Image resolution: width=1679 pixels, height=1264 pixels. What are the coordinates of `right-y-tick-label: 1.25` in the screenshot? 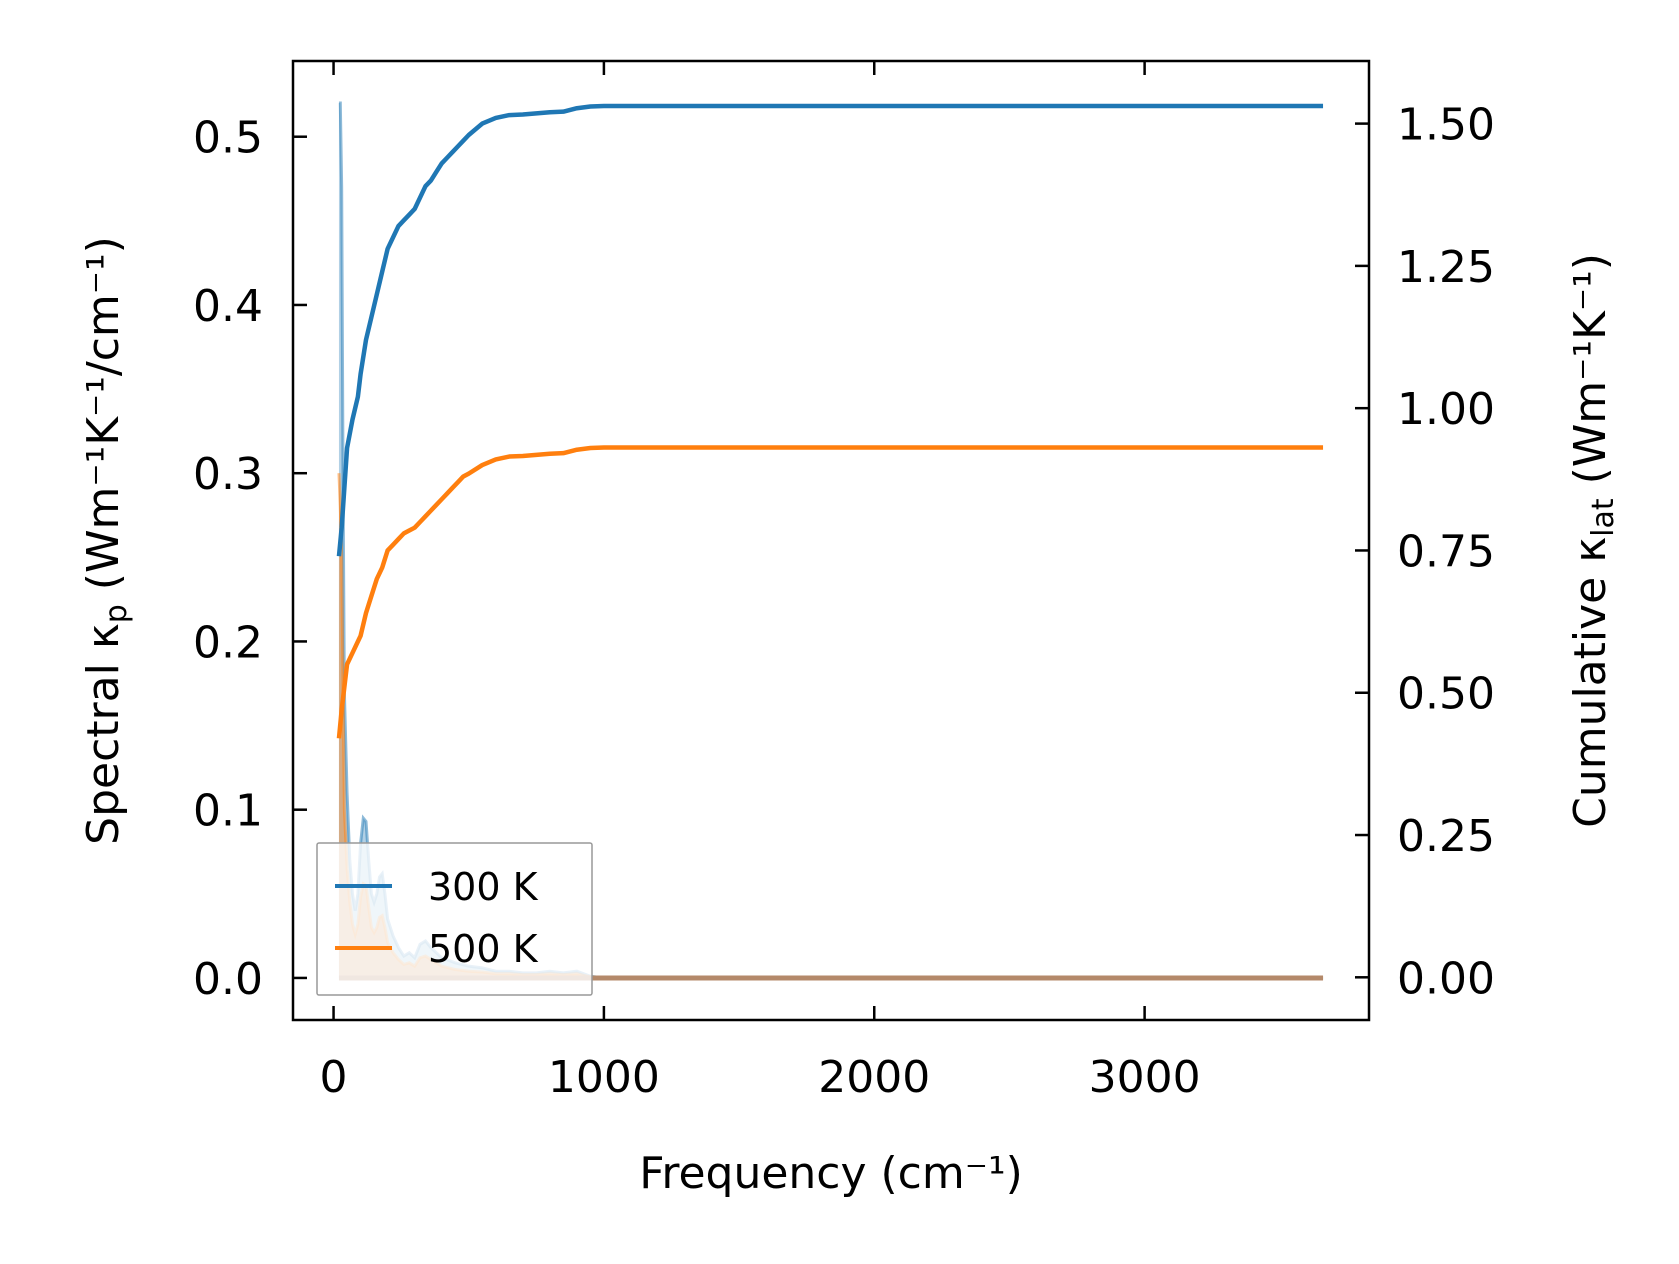 It's located at (1446, 267).